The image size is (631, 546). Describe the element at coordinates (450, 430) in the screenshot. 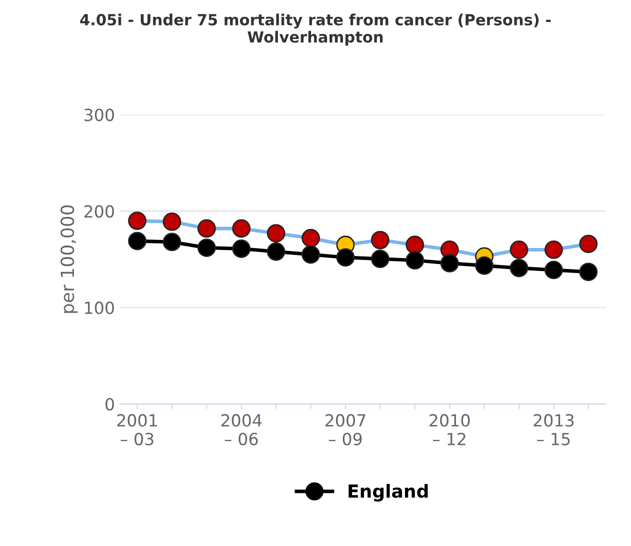

I see `x-tick-label: 2010 – 12` at that location.